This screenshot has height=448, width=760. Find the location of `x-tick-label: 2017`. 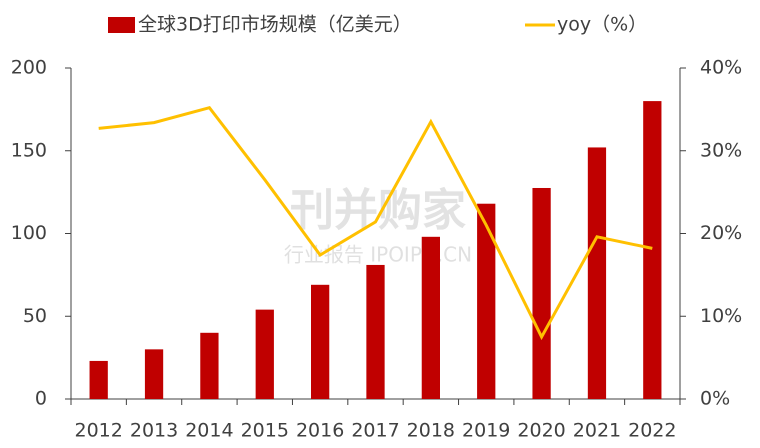

x-tick-label: 2017 is located at coordinates (375, 431).